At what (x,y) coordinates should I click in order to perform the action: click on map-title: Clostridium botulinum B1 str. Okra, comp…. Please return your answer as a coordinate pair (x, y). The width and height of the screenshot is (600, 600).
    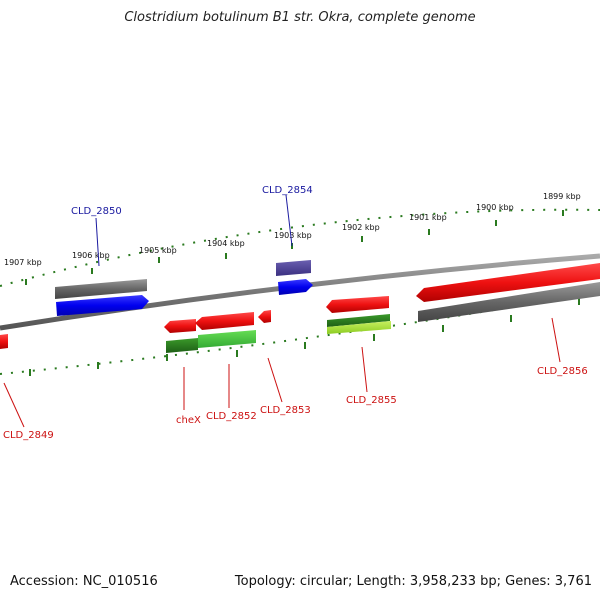
    Looking at the image, I should click on (300, 17).